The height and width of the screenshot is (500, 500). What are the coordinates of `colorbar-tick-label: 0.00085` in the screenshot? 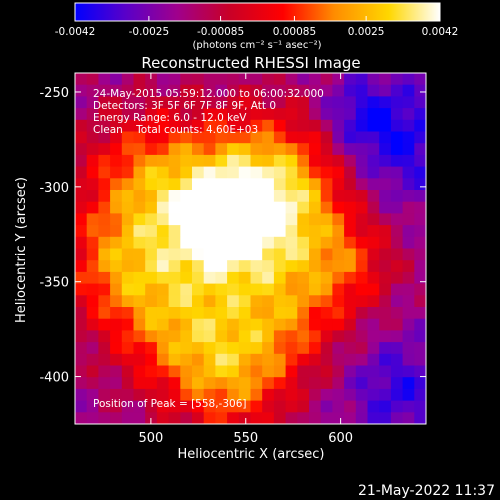 It's located at (294, 32).